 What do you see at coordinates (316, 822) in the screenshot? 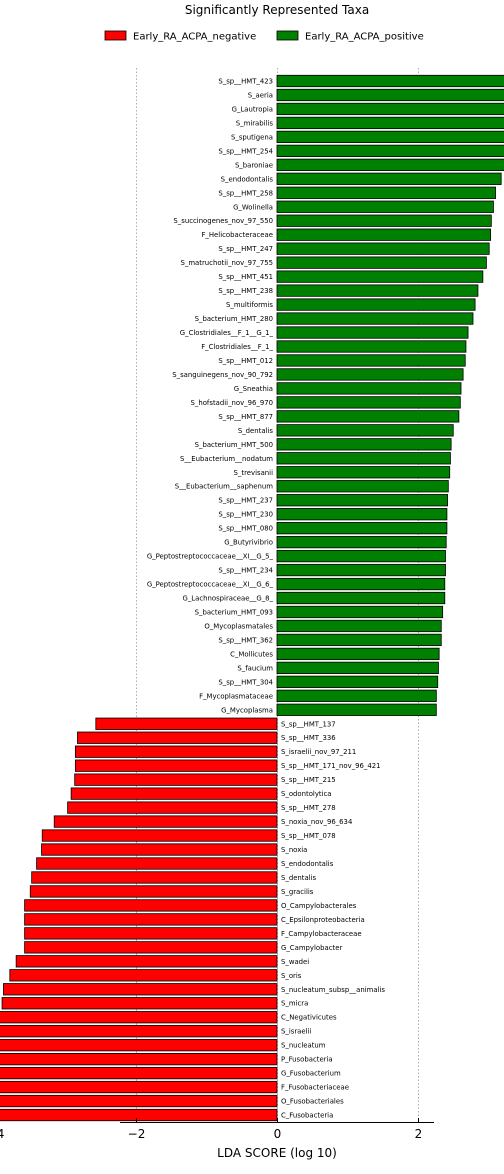
I see `bar-label-53: S_noxia_nov_96_634` at bounding box center [316, 822].